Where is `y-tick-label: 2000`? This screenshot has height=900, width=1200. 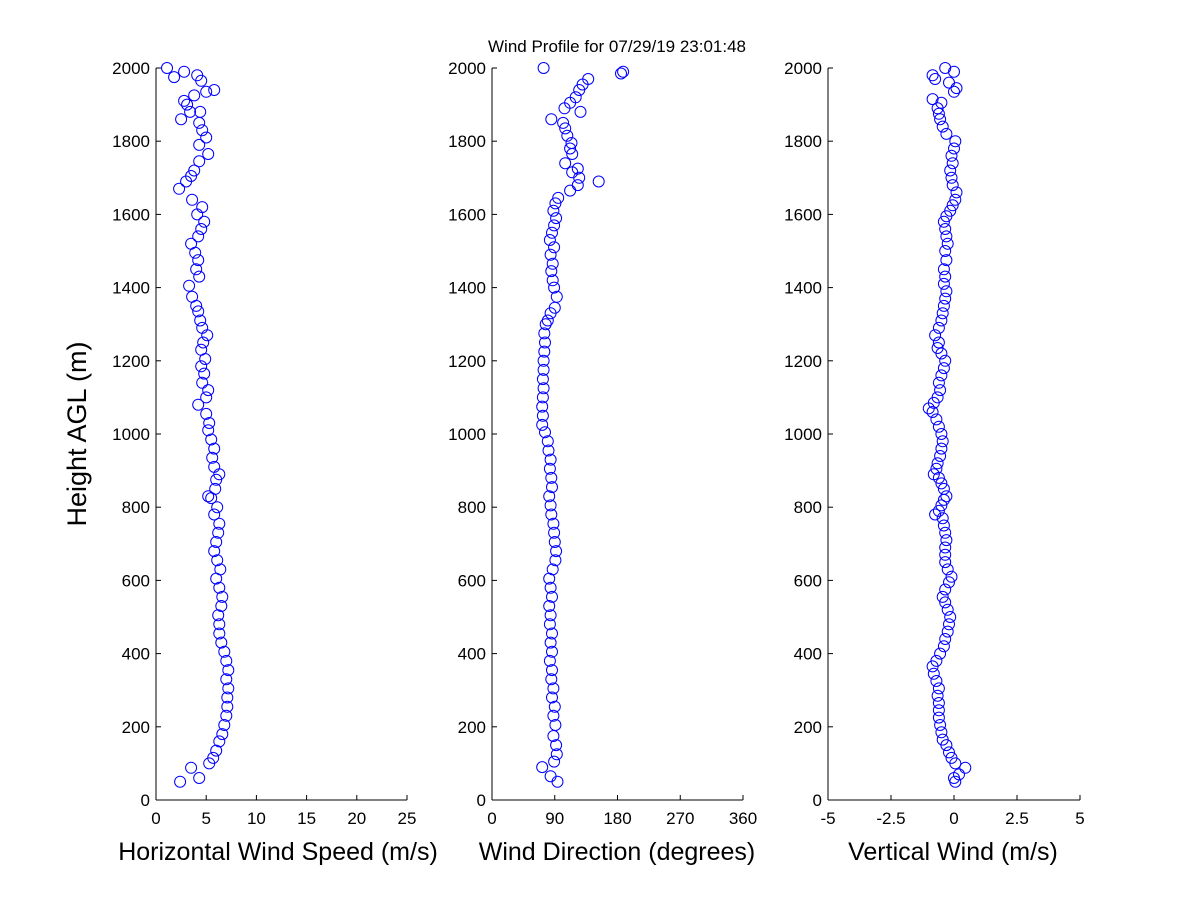 y-tick-label: 2000 is located at coordinates (131, 68).